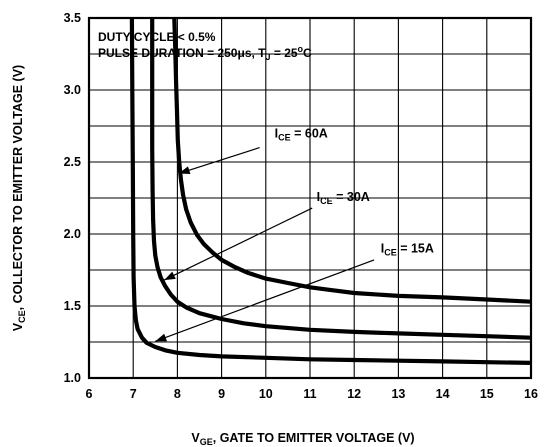 This screenshot has width=547, height=447. What do you see at coordinates (443, 394) in the screenshot?
I see `x-tick-label: 14` at bounding box center [443, 394].